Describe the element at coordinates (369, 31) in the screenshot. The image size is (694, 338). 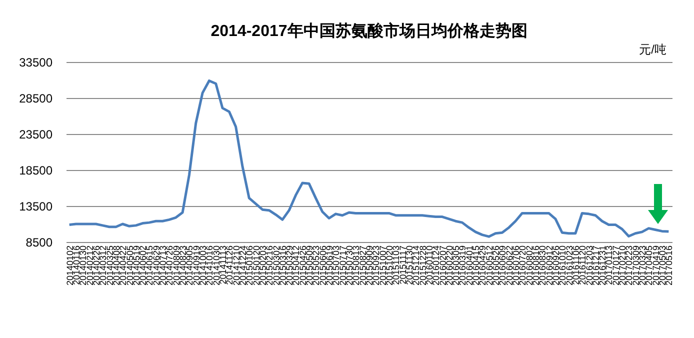
I see `chart-title: 2014-2017年中国苏氨酸市场日均价格走势图` at that location.